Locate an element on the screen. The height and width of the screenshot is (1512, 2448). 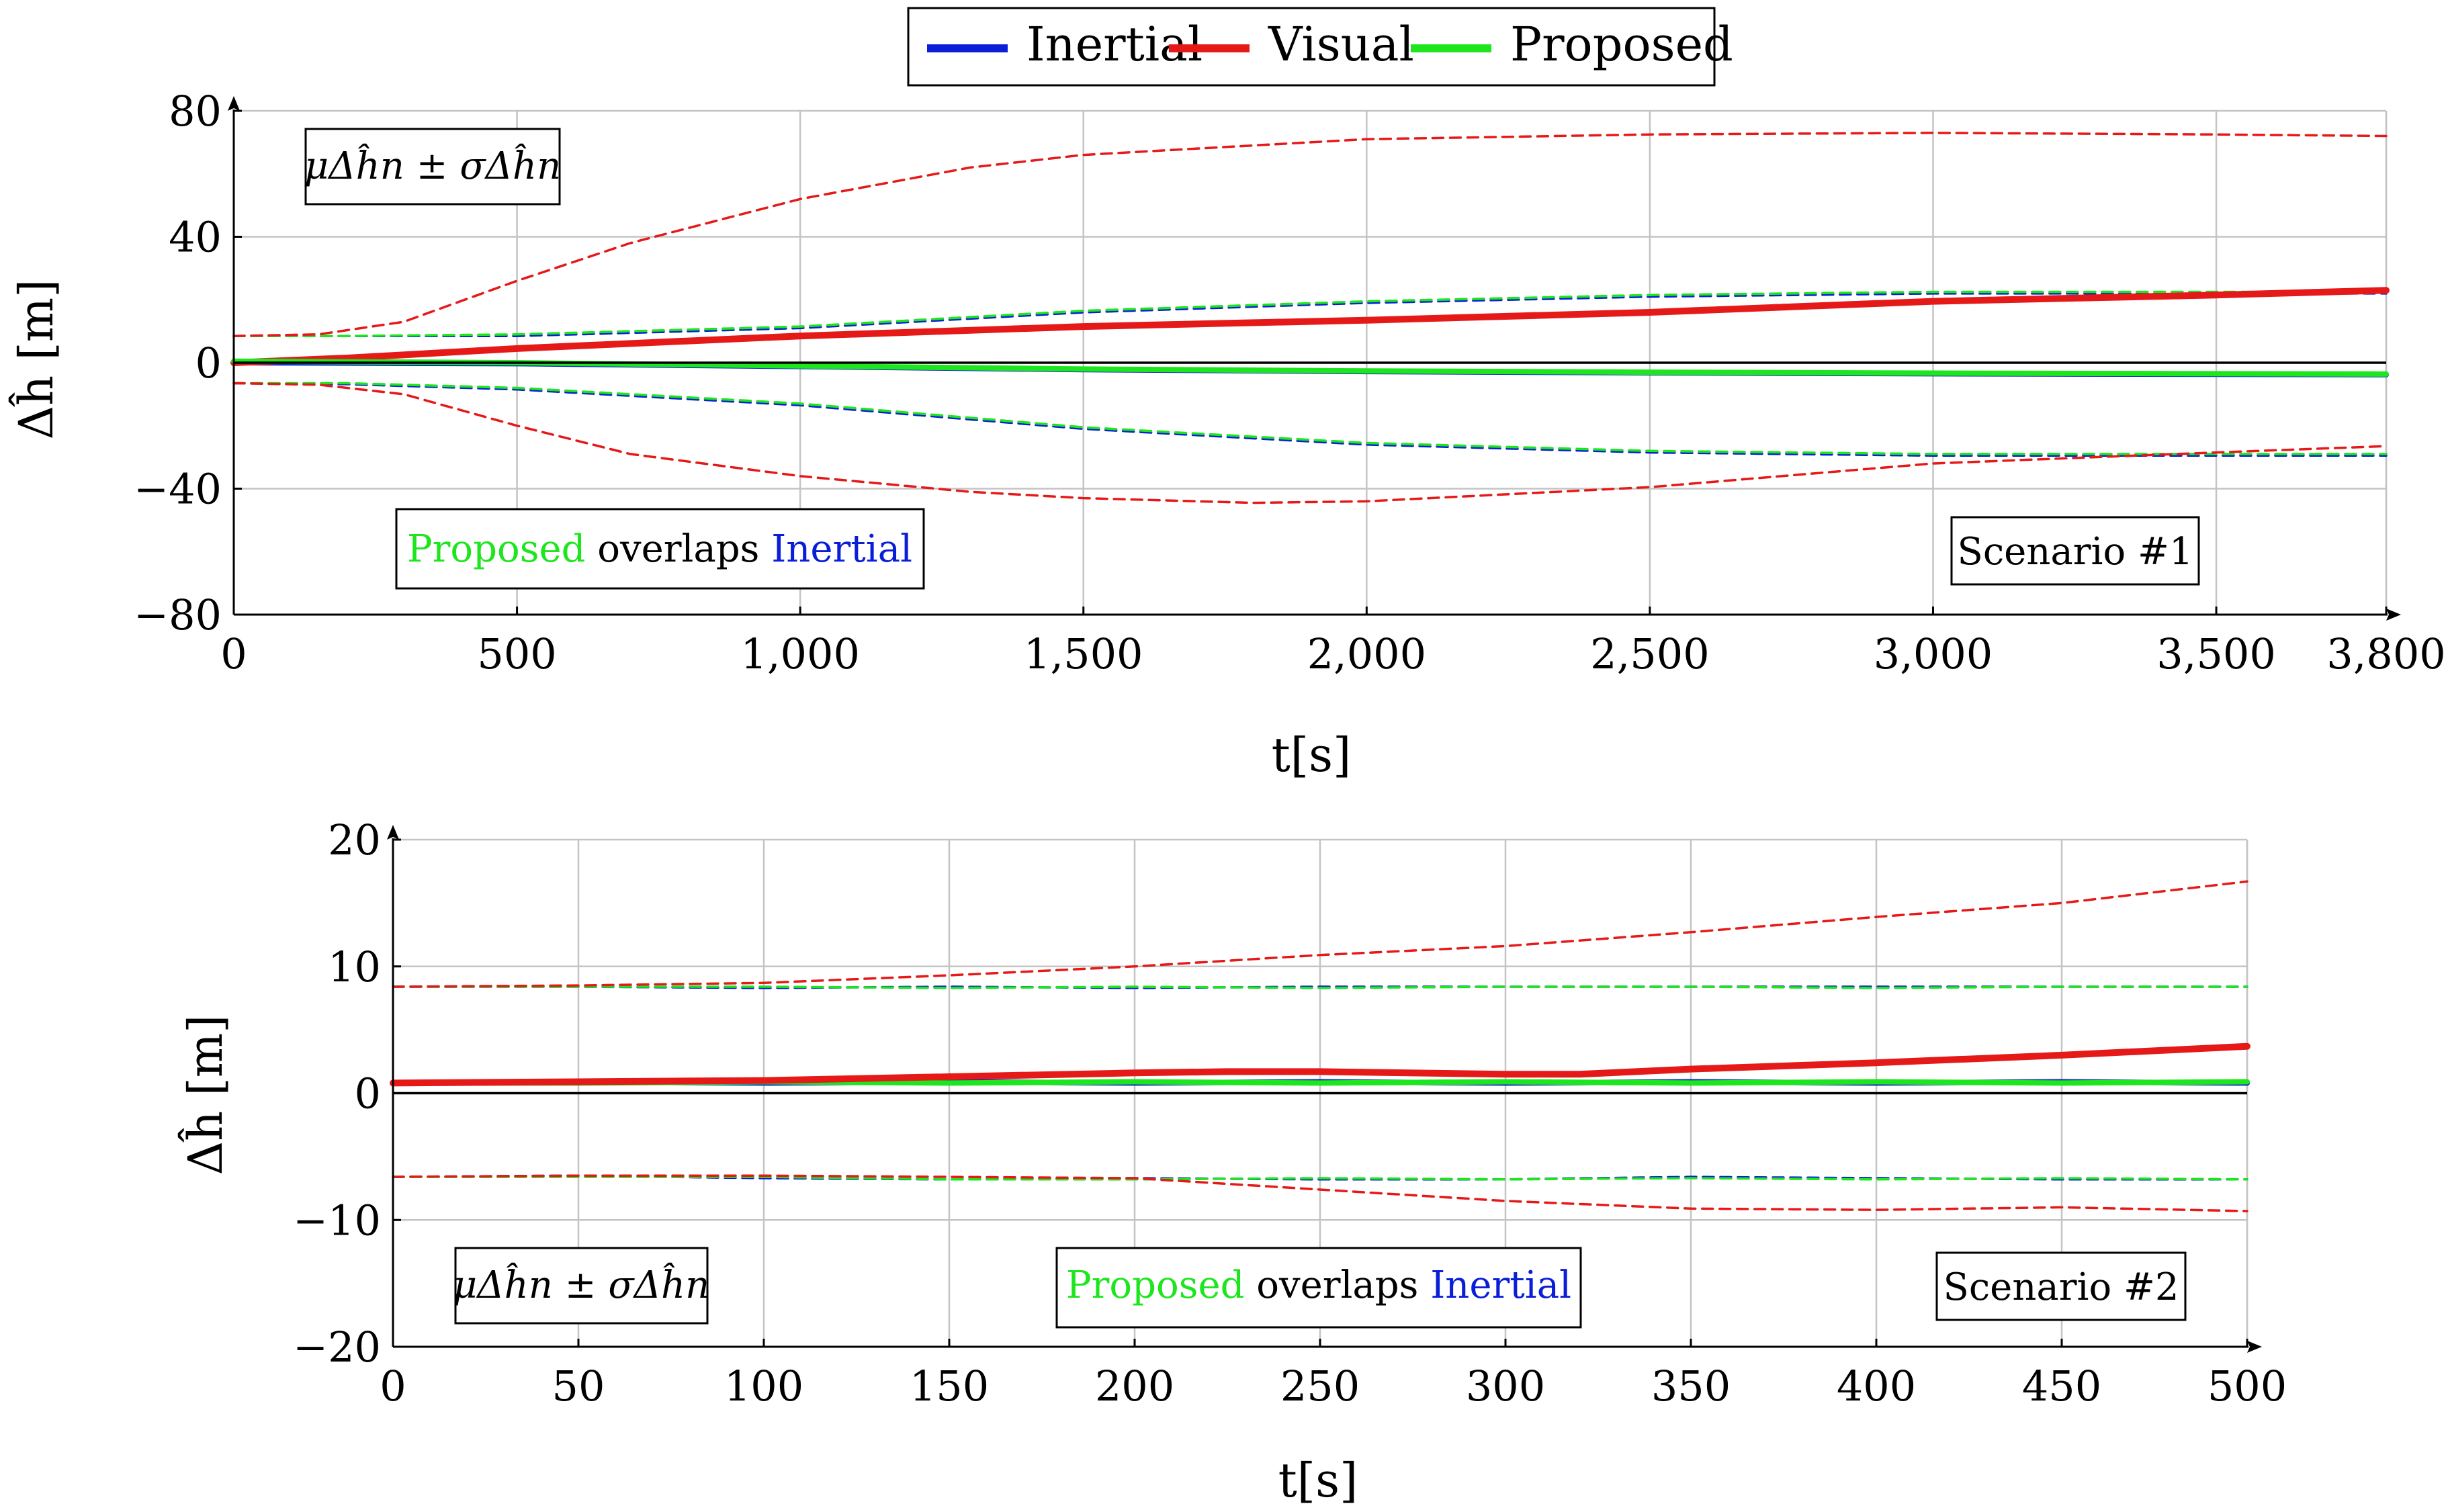
legend-label-visual: Visual is located at coordinates (1341, 44).